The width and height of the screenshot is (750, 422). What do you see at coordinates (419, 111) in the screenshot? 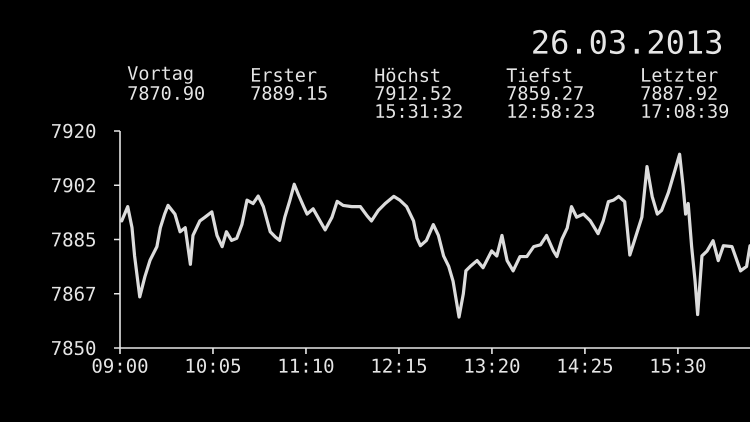
I see `text: 15:31:32` at bounding box center [419, 111].